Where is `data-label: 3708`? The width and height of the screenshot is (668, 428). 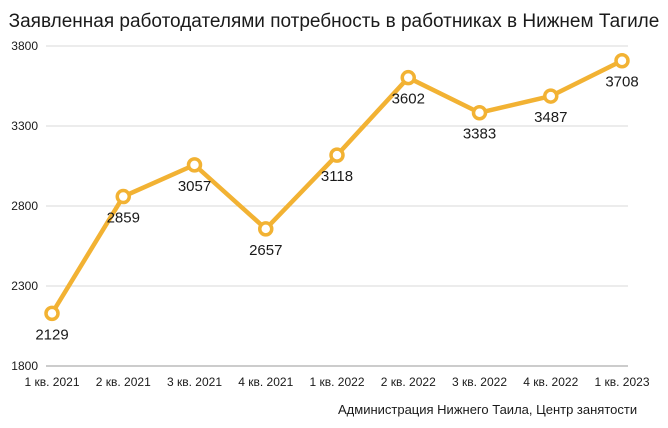 data-label: 3708 is located at coordinates (621, 82).